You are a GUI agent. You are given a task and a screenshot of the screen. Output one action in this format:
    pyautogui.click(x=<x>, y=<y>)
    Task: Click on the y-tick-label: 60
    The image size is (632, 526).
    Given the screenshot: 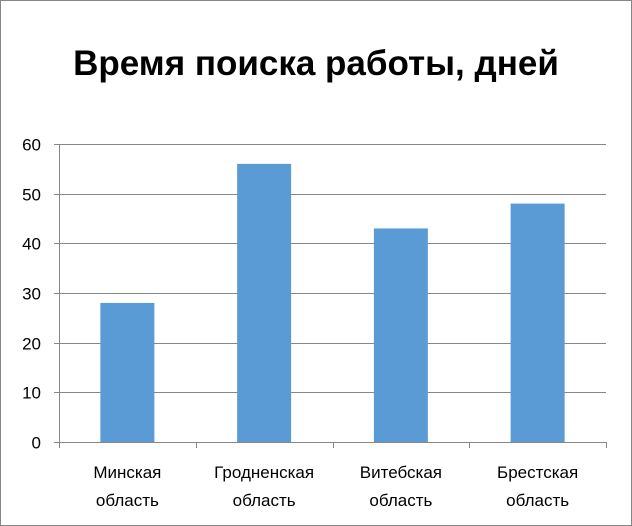 What is the action you would take?
    pyautogui.click(x=31, y=145)
    